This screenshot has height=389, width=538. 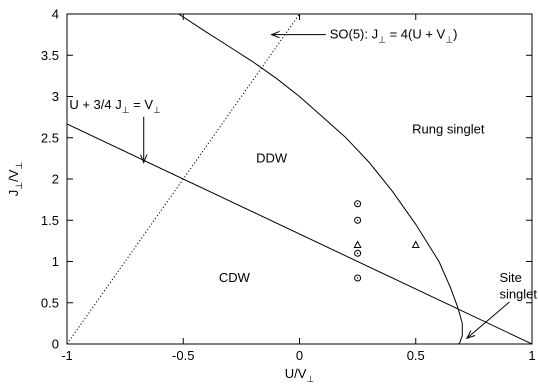 What do you see at coordinates (272, 158) in the screenshot?
I see `region-label: DDW` at bounding box center [272, 158].